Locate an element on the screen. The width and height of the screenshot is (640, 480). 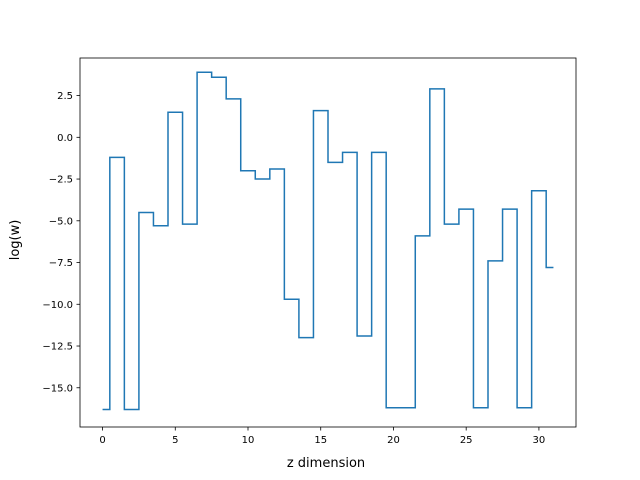
x-tick-label: 0 is located at coordinates (102, 440).